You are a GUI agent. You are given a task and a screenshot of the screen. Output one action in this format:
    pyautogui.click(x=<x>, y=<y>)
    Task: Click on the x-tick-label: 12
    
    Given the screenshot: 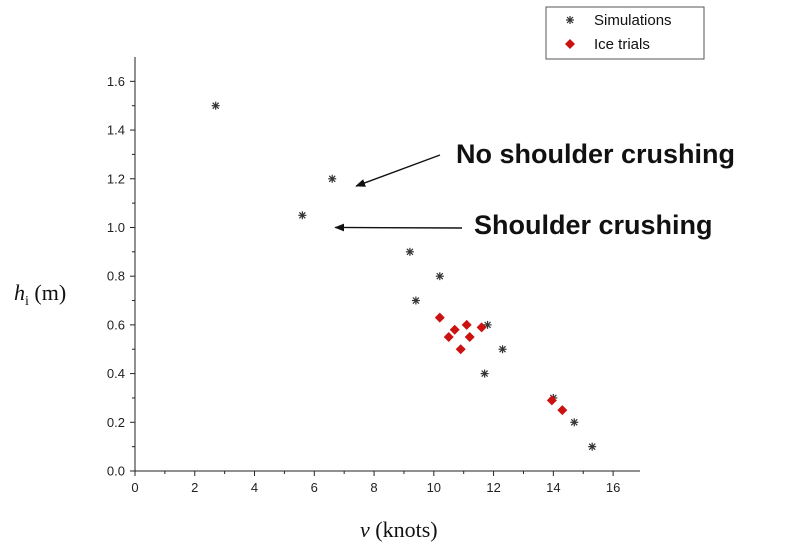 What is the action you would take?
    pyautogui.click(x=493, y=487)
    